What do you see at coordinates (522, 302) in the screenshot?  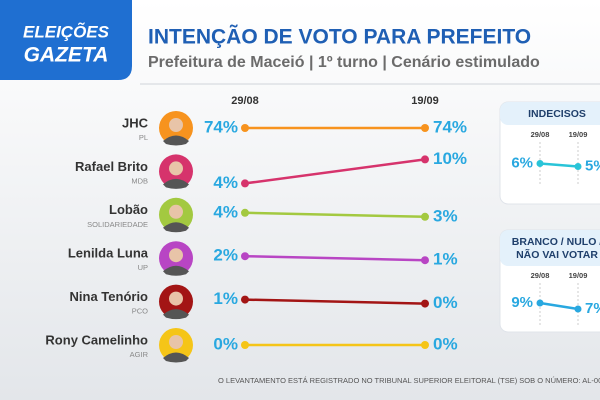 I see `value-label: 9%` at bounding box center [522, 302].